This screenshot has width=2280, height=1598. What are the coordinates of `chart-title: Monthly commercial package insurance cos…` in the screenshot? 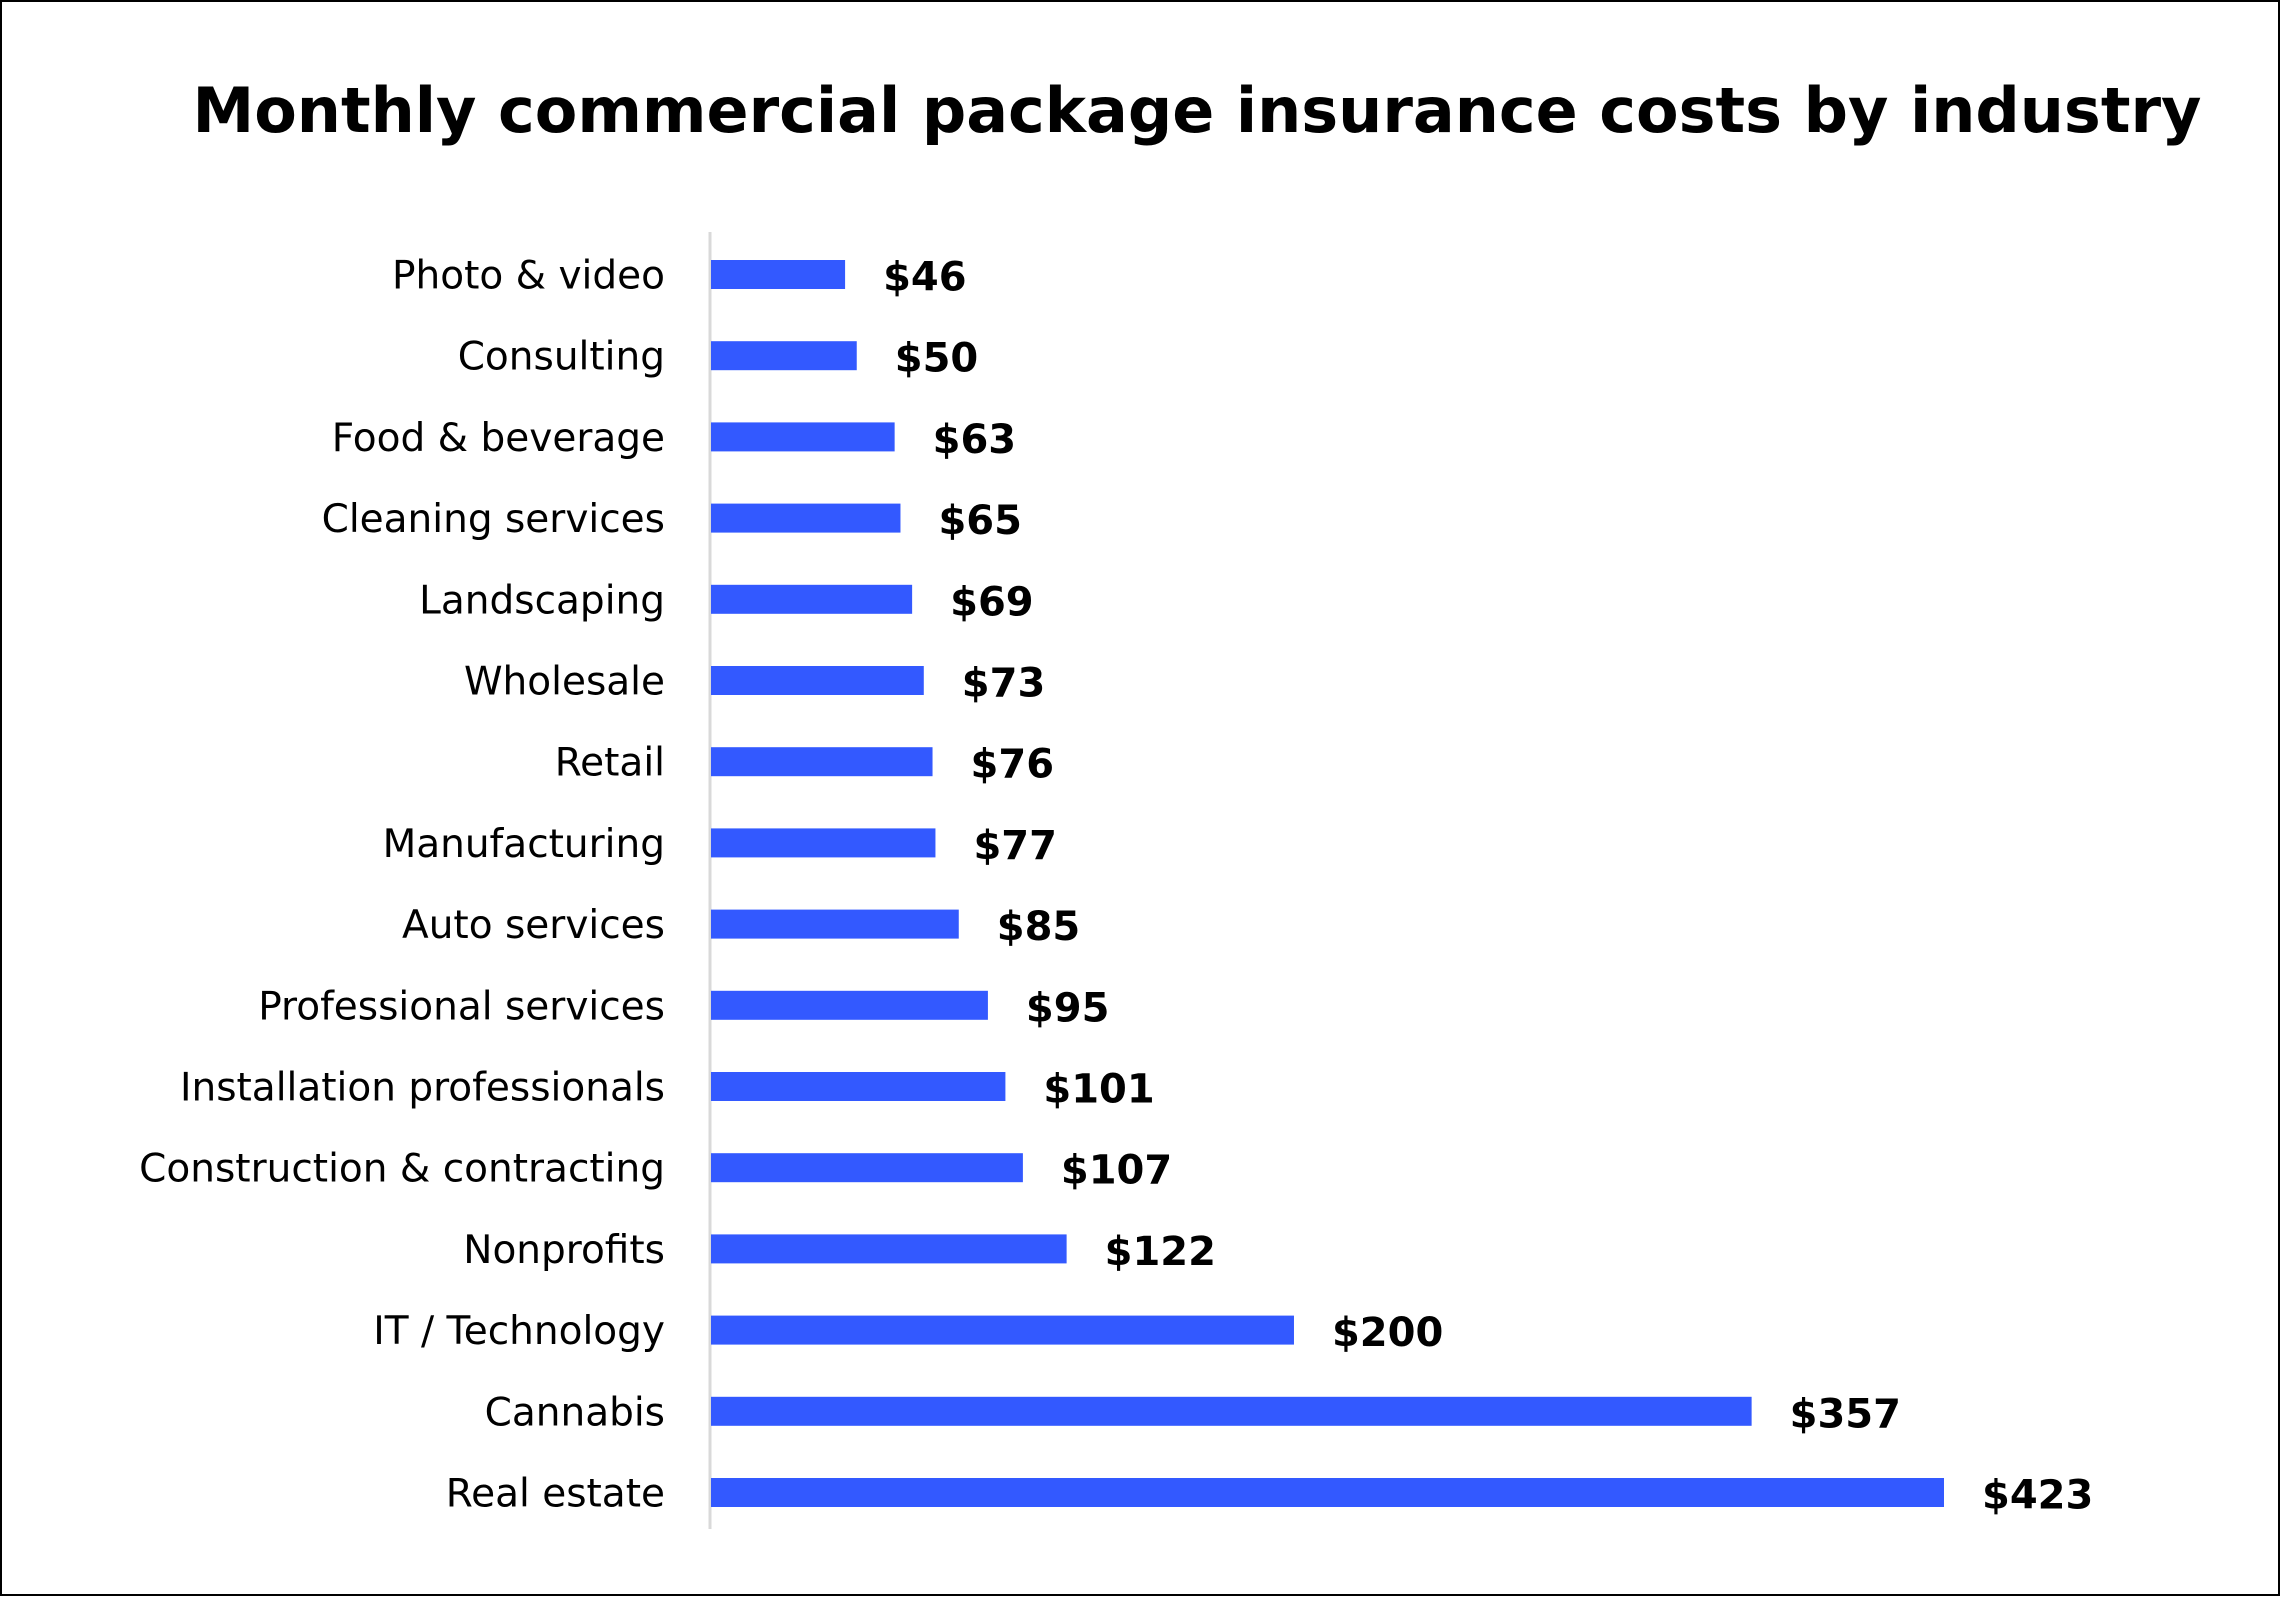 It's located at (1197, 110).